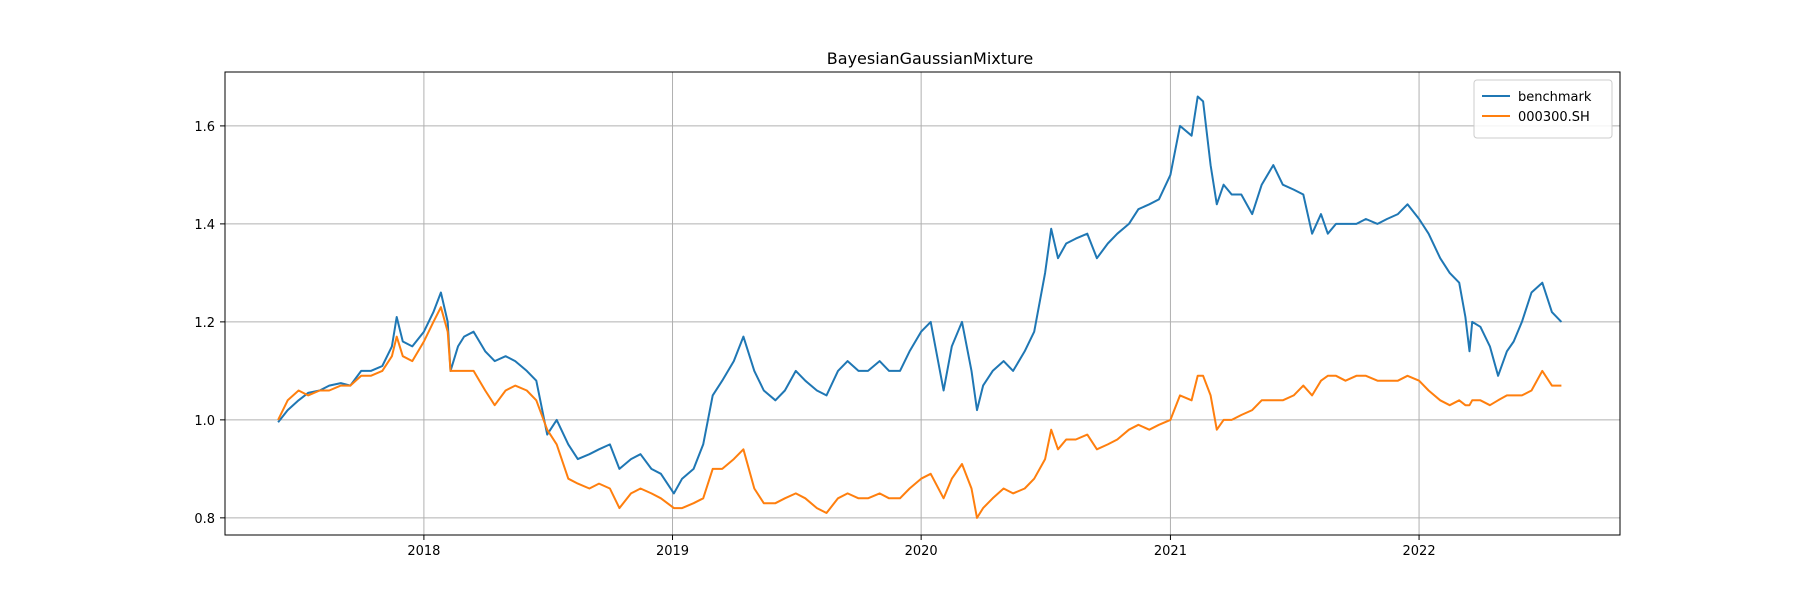 This screenshot has height=600, width=1800. What do you see at coordinates (1170, 551) in the screenshot?
I see `x-tick-label: 2021` at bounding box center [1170, 551].